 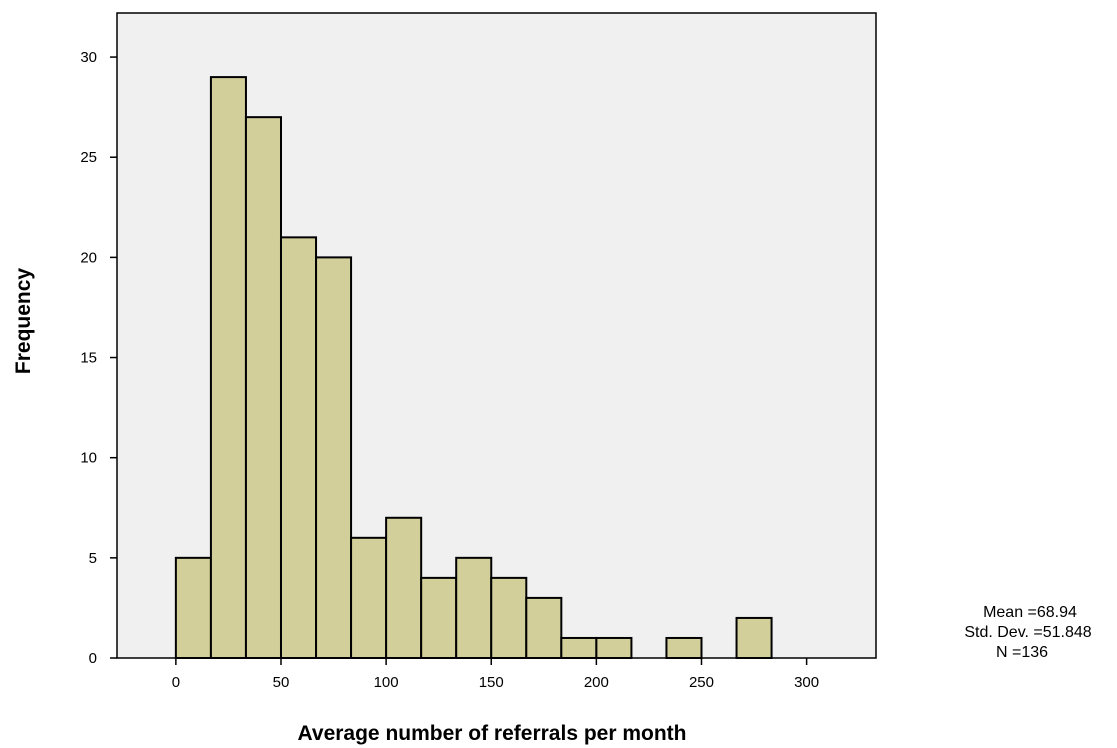 What do you see at coordinates (98, 358) in the screenshot?
I see `y-axis: 0 5 10 15 20 25 30` at bounding box center [98, 358].